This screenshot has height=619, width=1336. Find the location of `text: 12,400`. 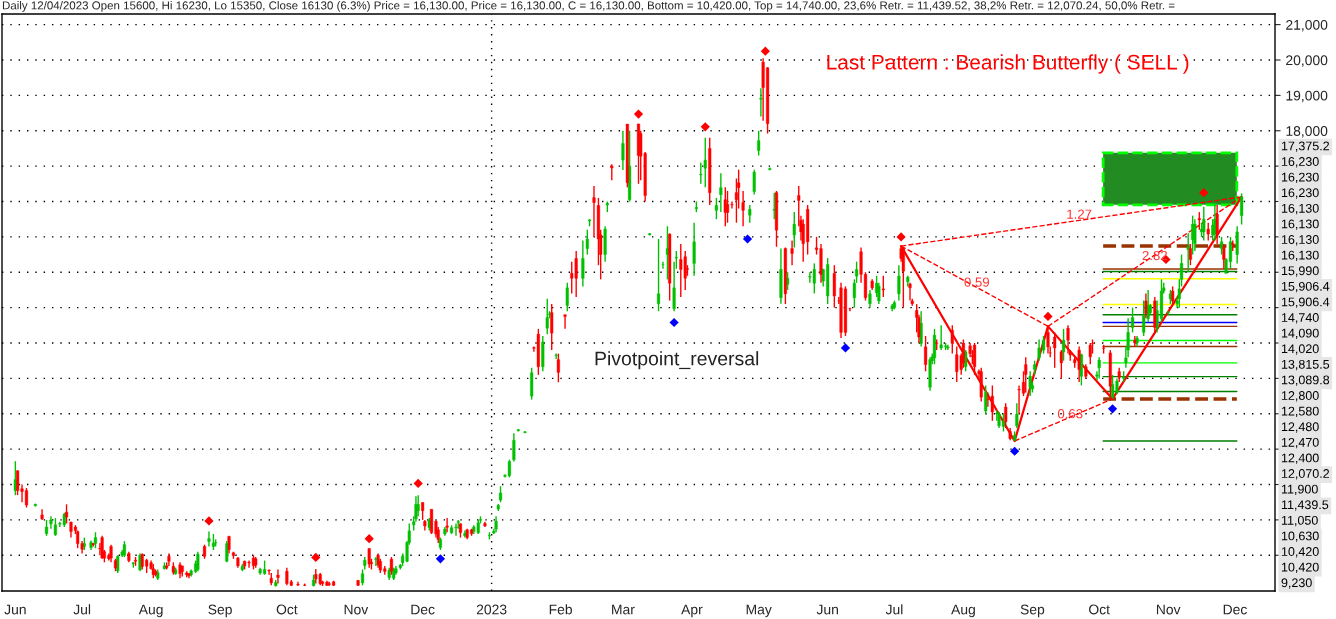

text: 12,400 is located at coordinates (1300, 458).